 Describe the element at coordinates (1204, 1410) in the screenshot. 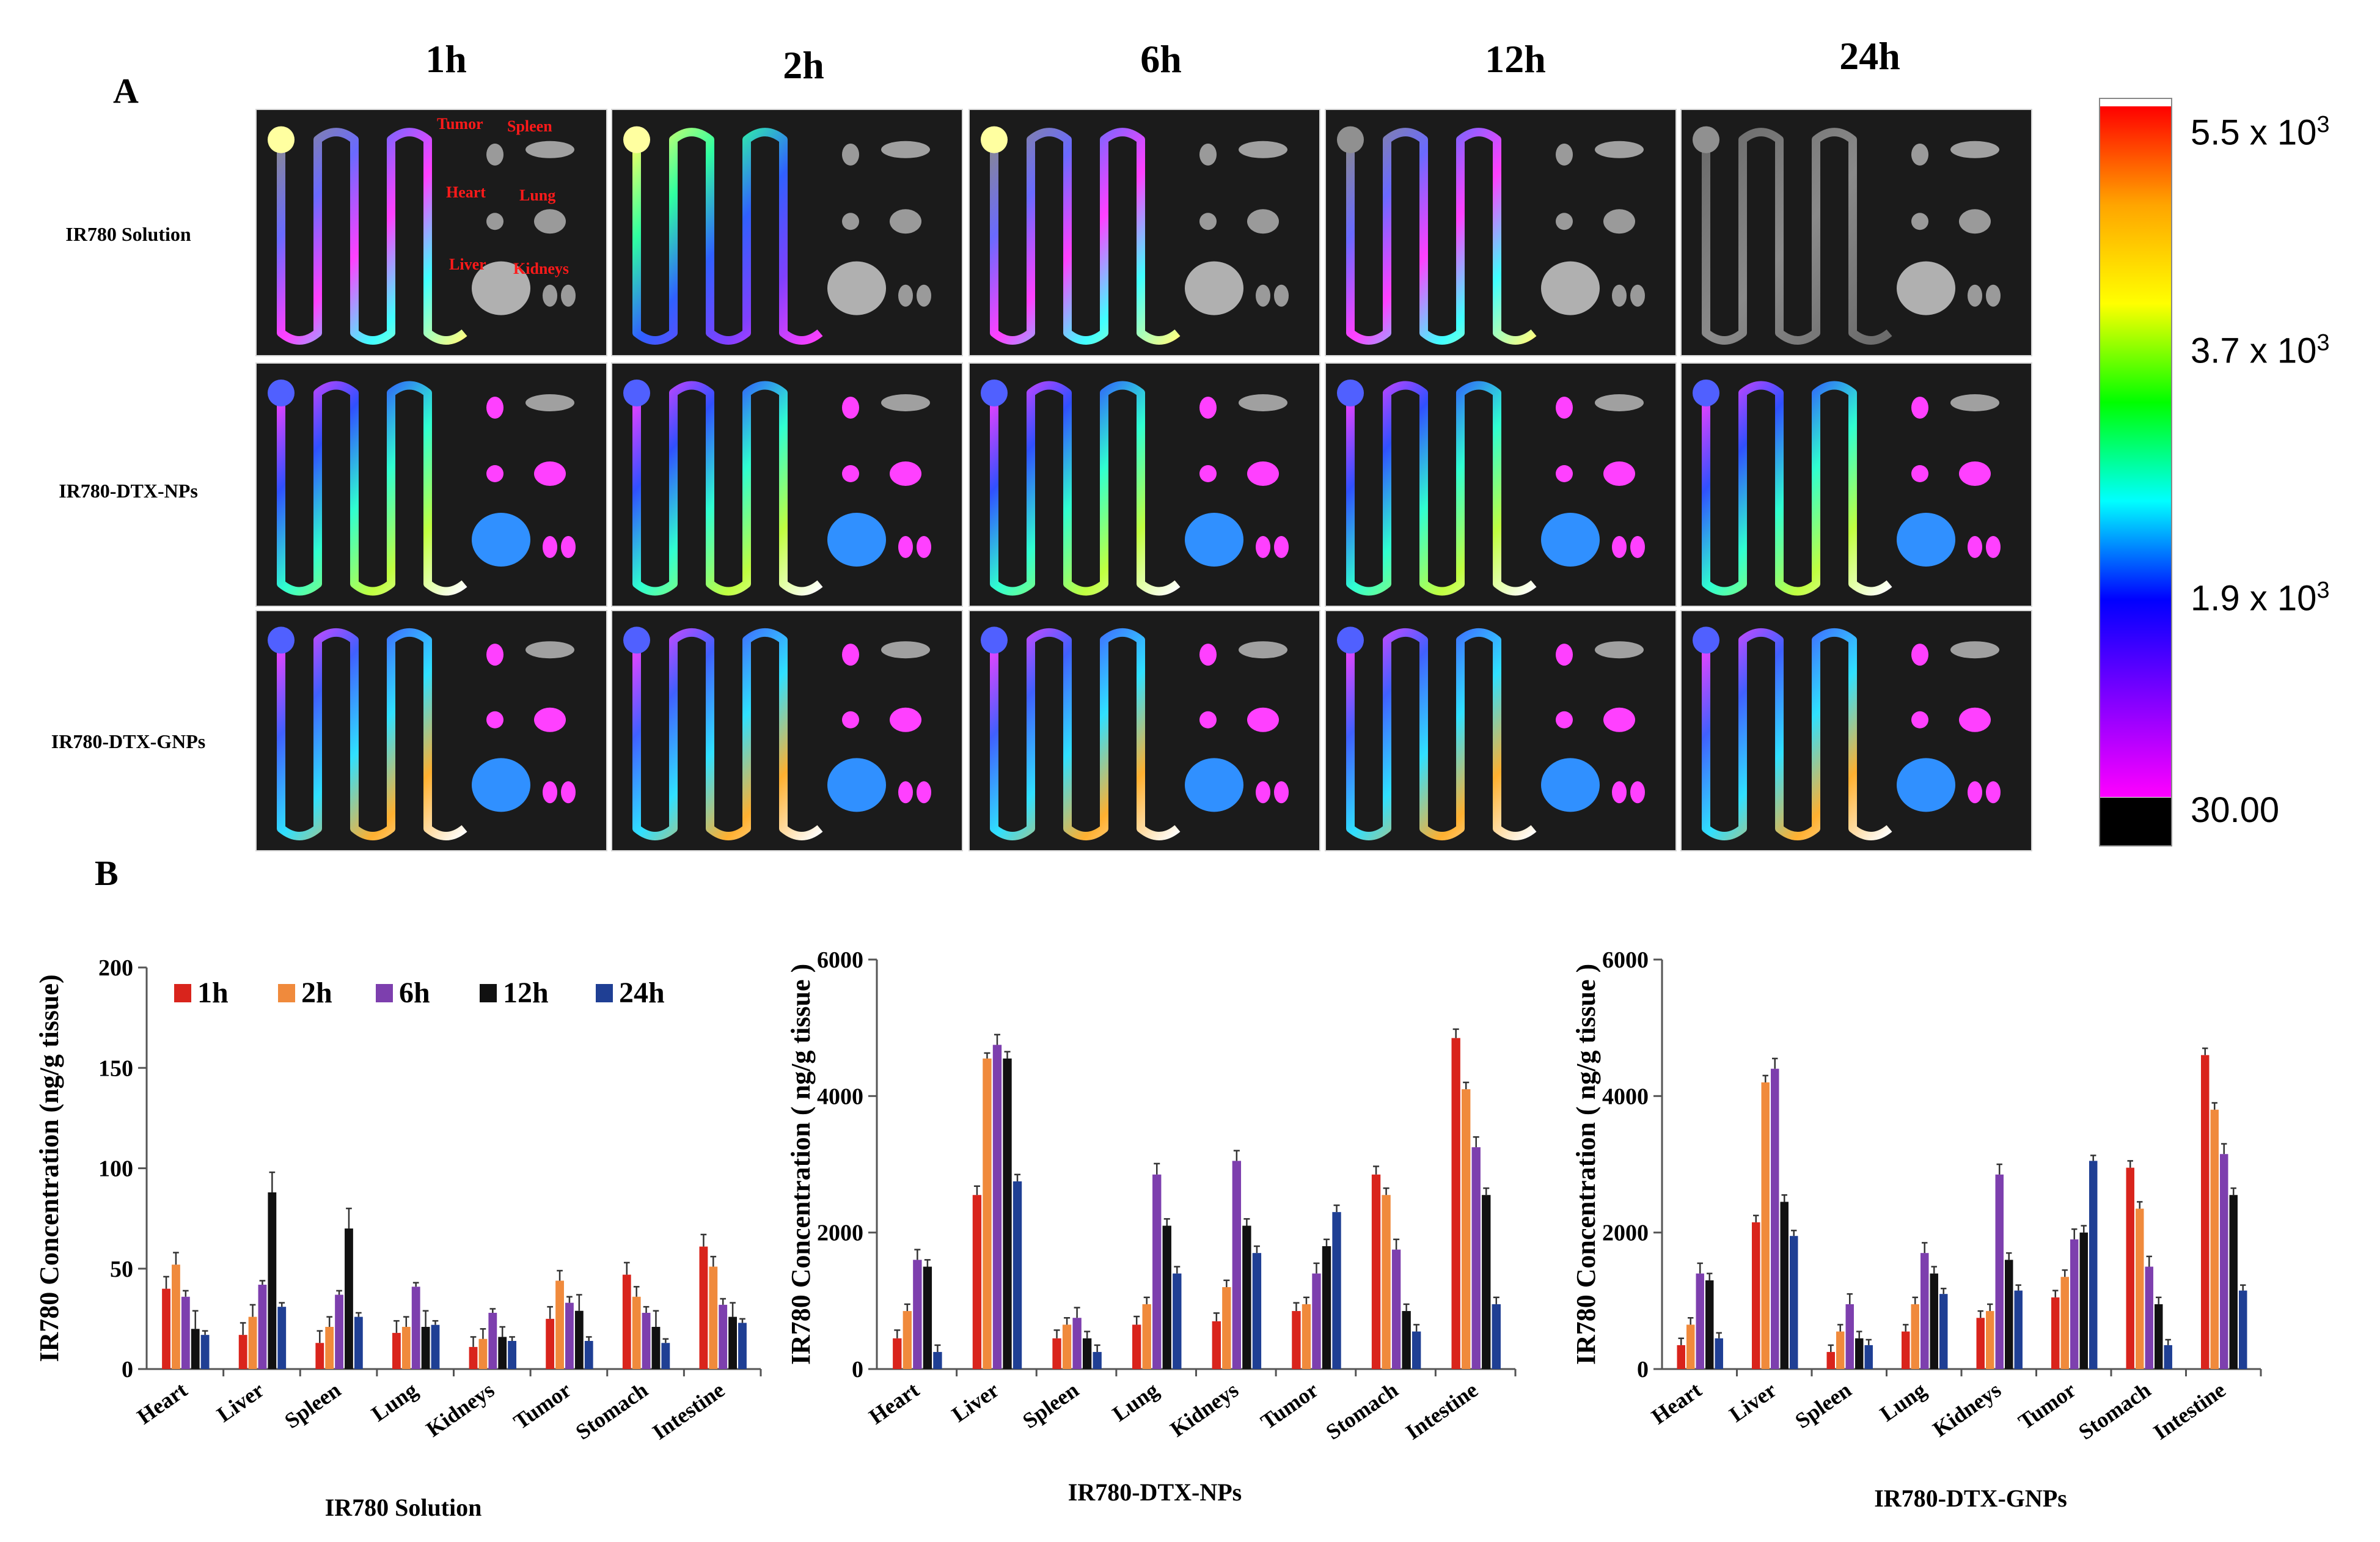

I see `x-tick-label-kidneys: Kidneys` at that location.